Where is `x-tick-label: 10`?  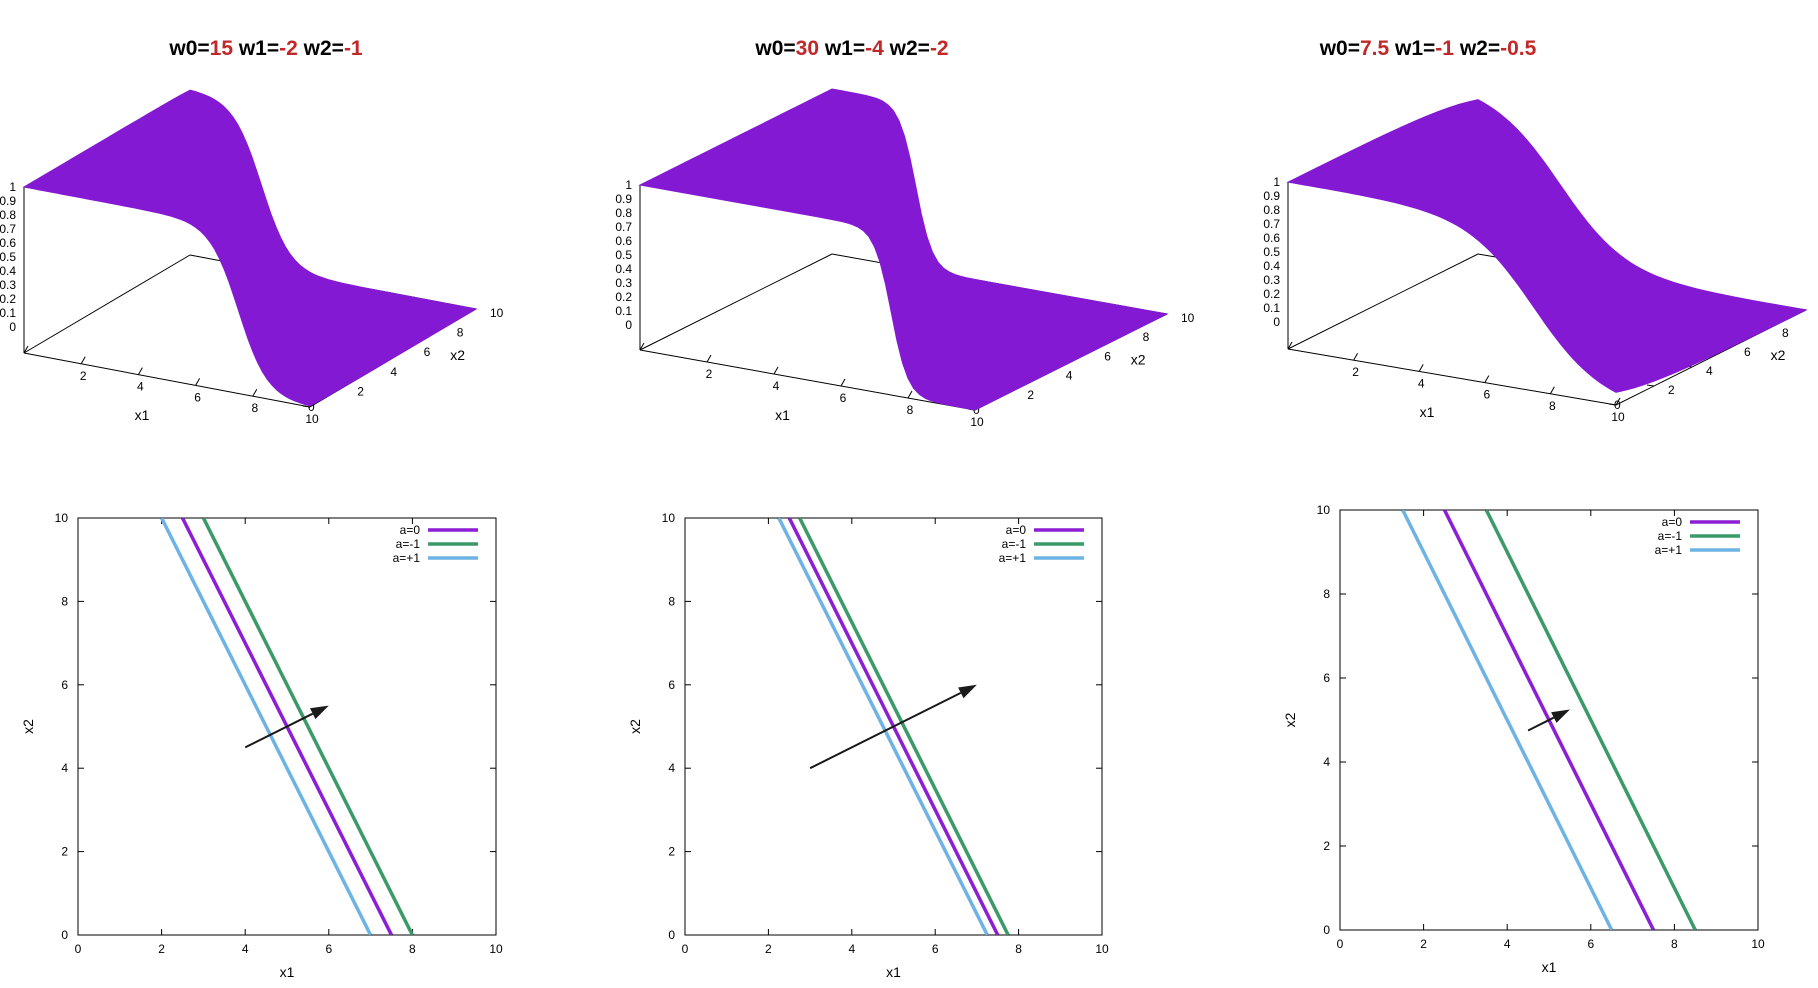
x-tick-label: 10 is located at coordinates (1758, 944).